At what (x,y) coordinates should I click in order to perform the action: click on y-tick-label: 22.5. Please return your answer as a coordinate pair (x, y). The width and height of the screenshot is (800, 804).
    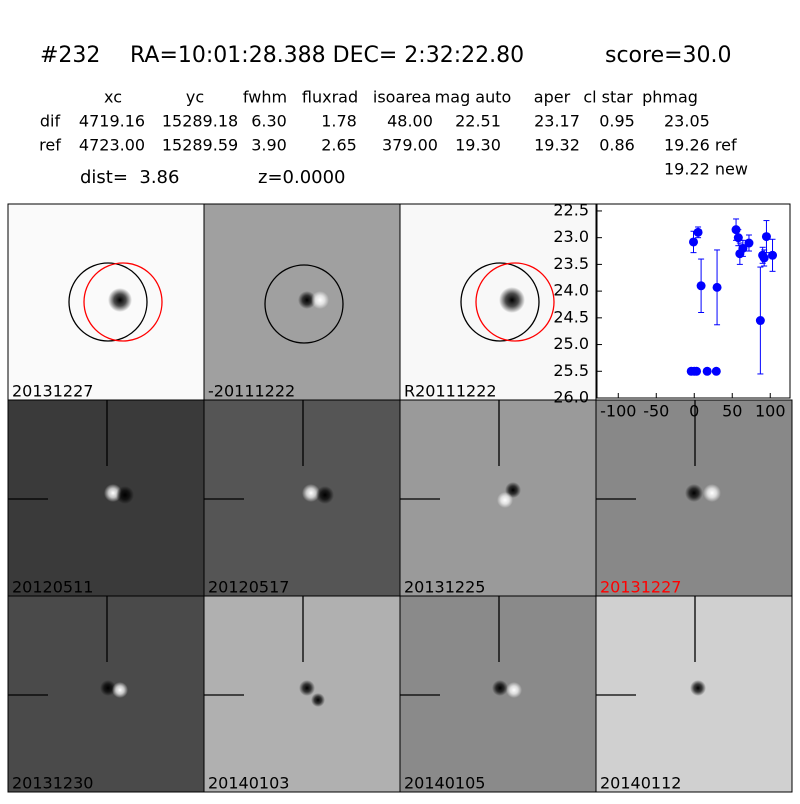
    Looking at the image, I should click on (571, 209).